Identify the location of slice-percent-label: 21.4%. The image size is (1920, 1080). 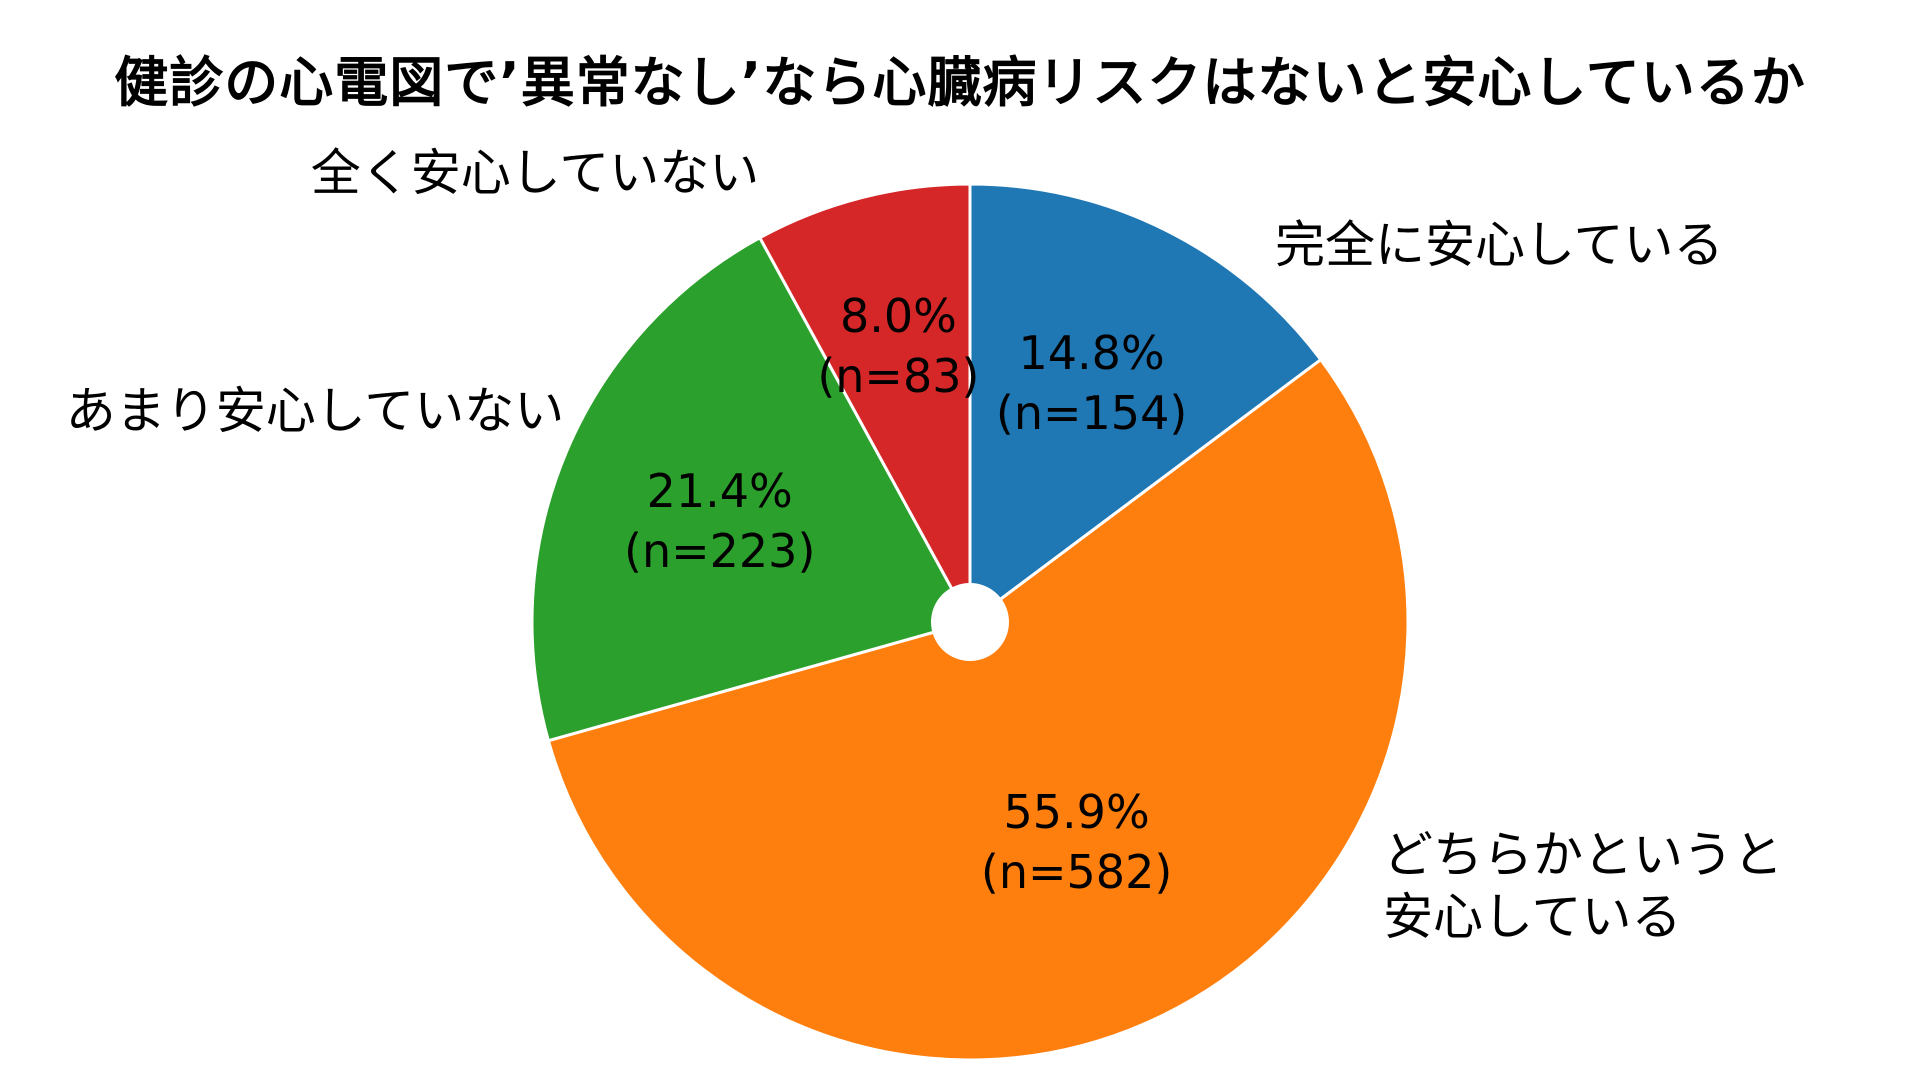
(720, 491).